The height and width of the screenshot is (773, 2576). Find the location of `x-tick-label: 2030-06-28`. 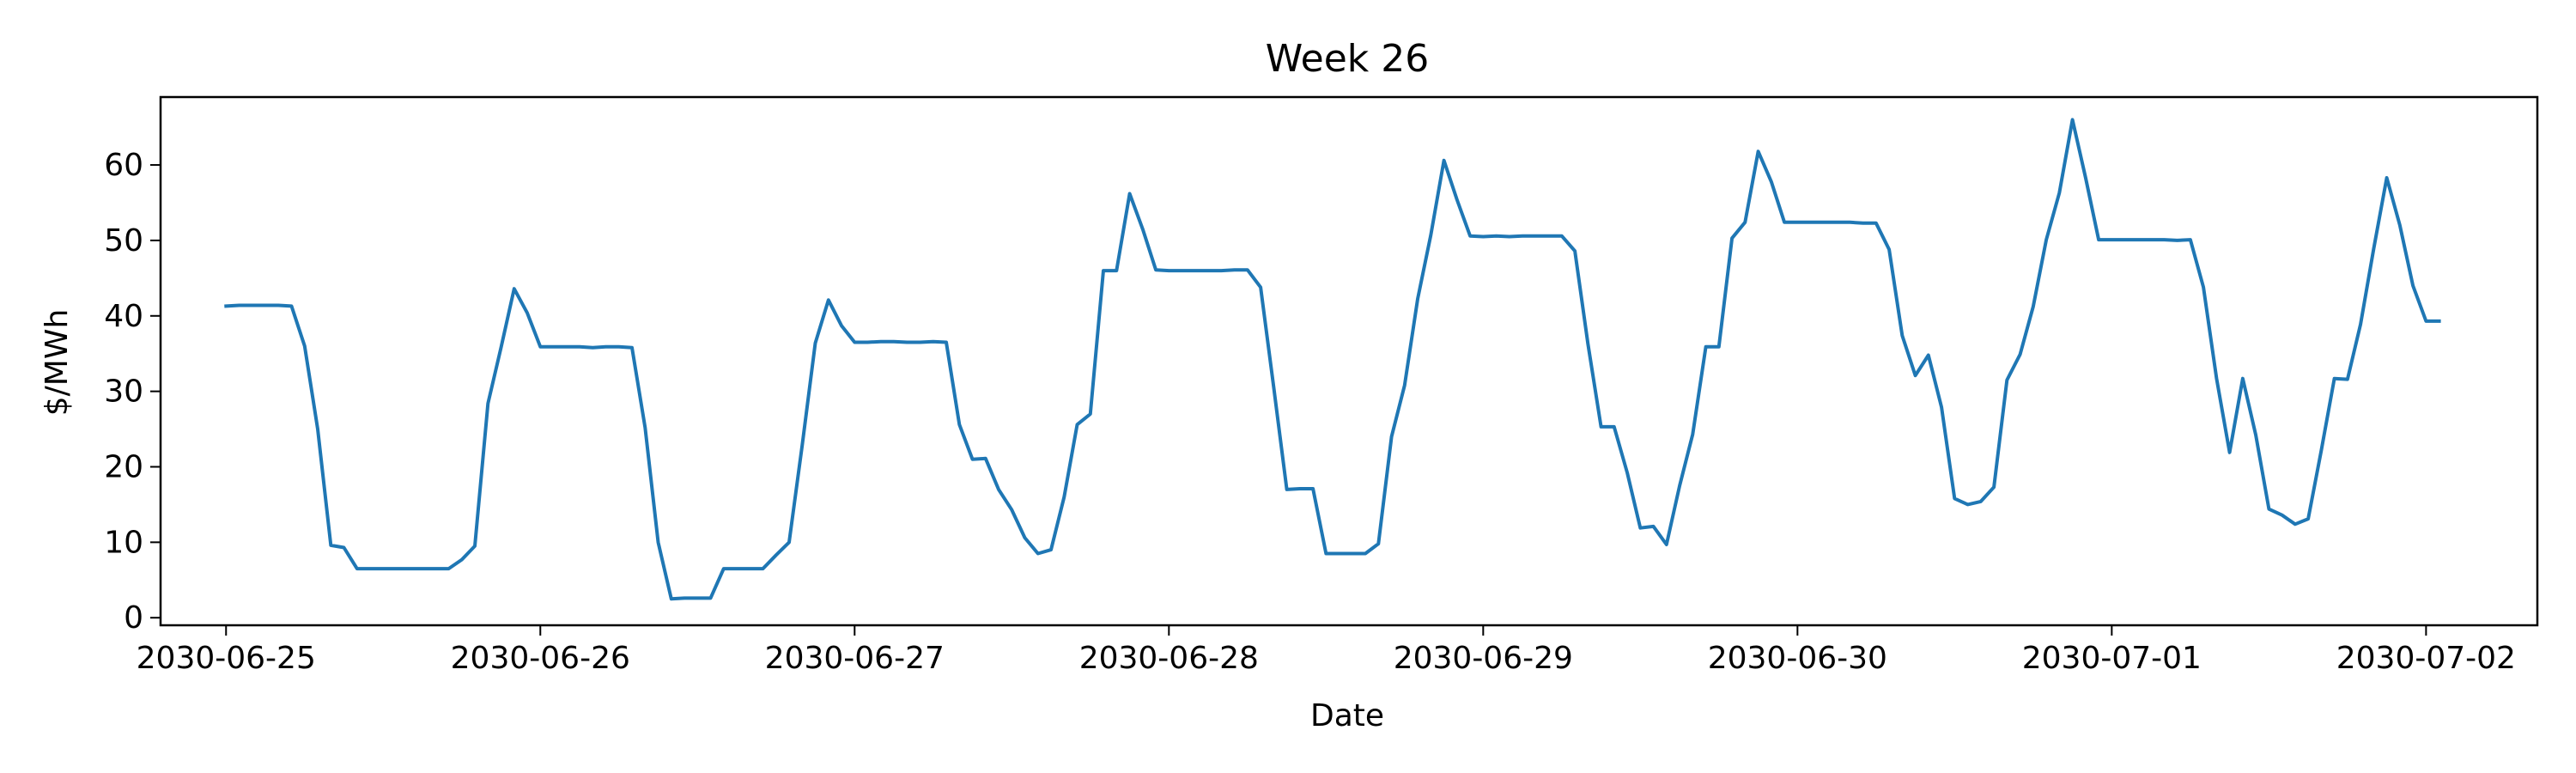

x-tick-label: 2030-06-28 is located at coordinates (1169, 658).